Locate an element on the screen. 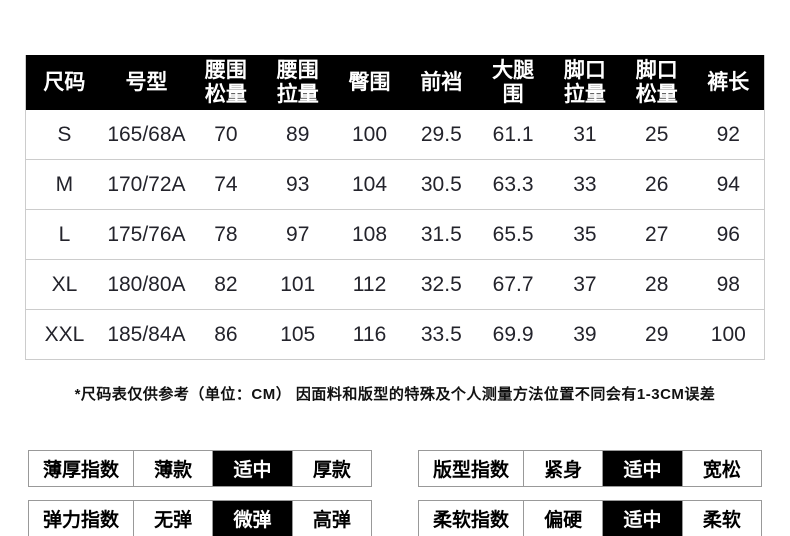 The height and width of the screenshot is (536, 790). measurement-cell: 98 is located at coordinates (728, 284).